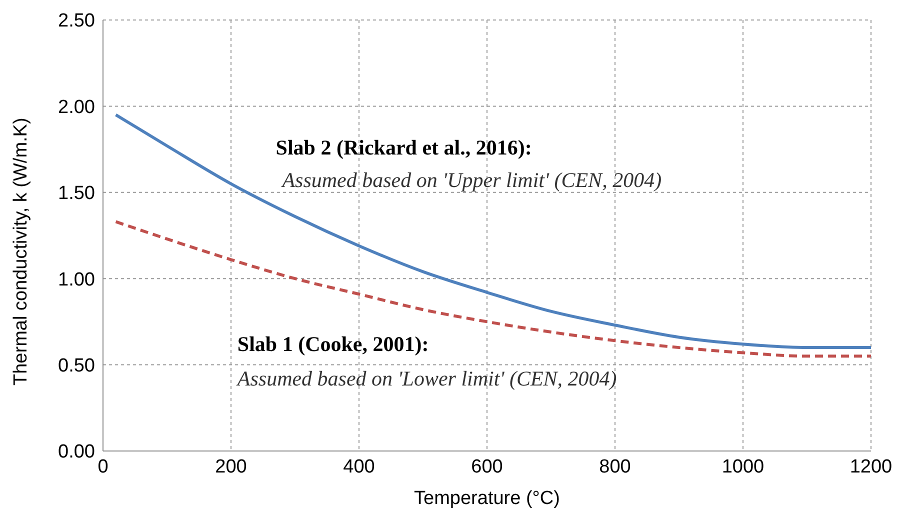 The image size is (905, 524). Describe the element at coordinates (487, 467) in the screenshot. I see `x-tick-label: 600` at that location.